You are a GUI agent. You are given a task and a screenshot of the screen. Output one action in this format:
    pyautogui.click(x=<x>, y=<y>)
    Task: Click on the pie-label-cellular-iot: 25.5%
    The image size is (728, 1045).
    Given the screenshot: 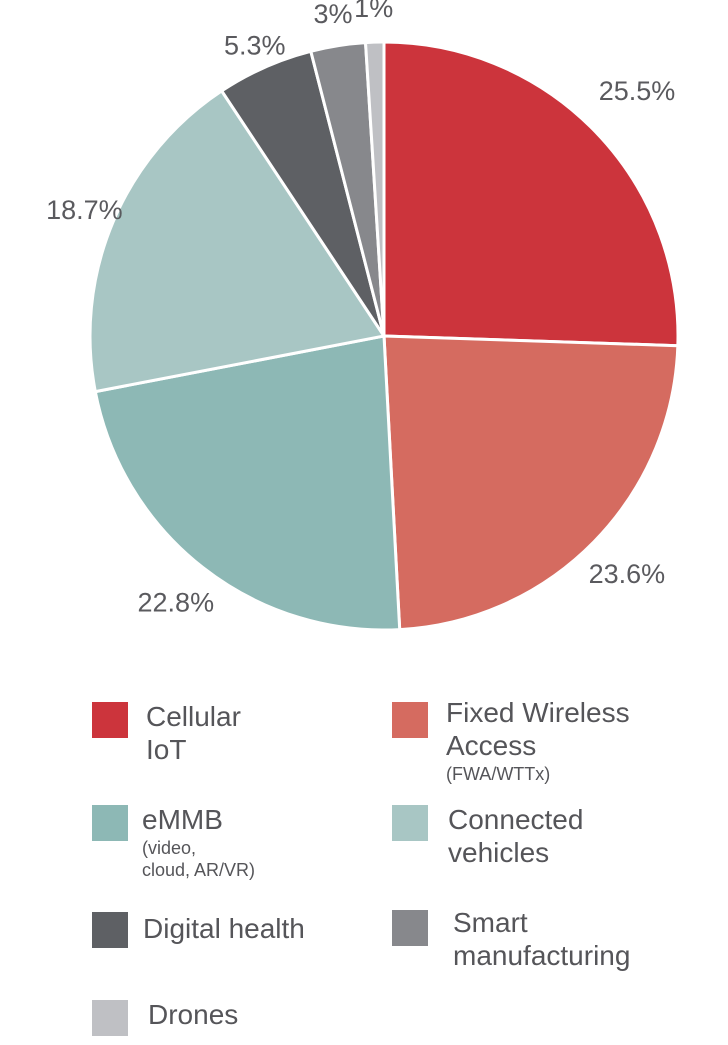 What is the action you would take?
    pyautogui.click(x=637, y=91)
    